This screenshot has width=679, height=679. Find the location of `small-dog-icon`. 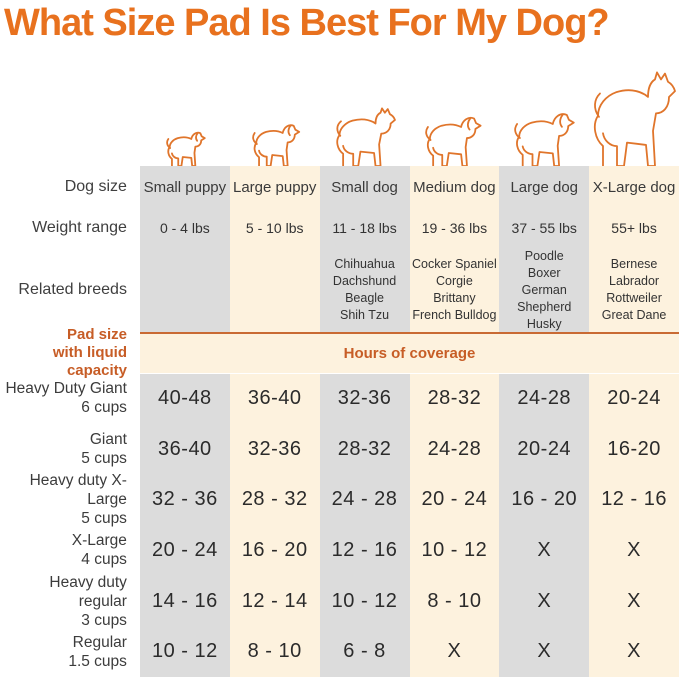

small-dog-icon is located at coordinates (366, 136).